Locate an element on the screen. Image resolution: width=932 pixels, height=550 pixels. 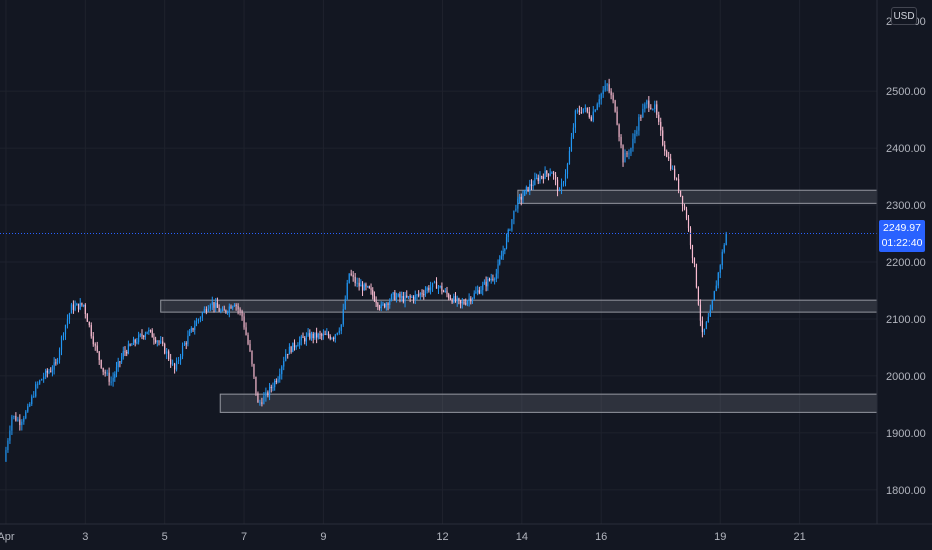
x-axis-ticks: Apr 3 5 7 9 12 14 16 19 21 is located at coordinates (403, 537).